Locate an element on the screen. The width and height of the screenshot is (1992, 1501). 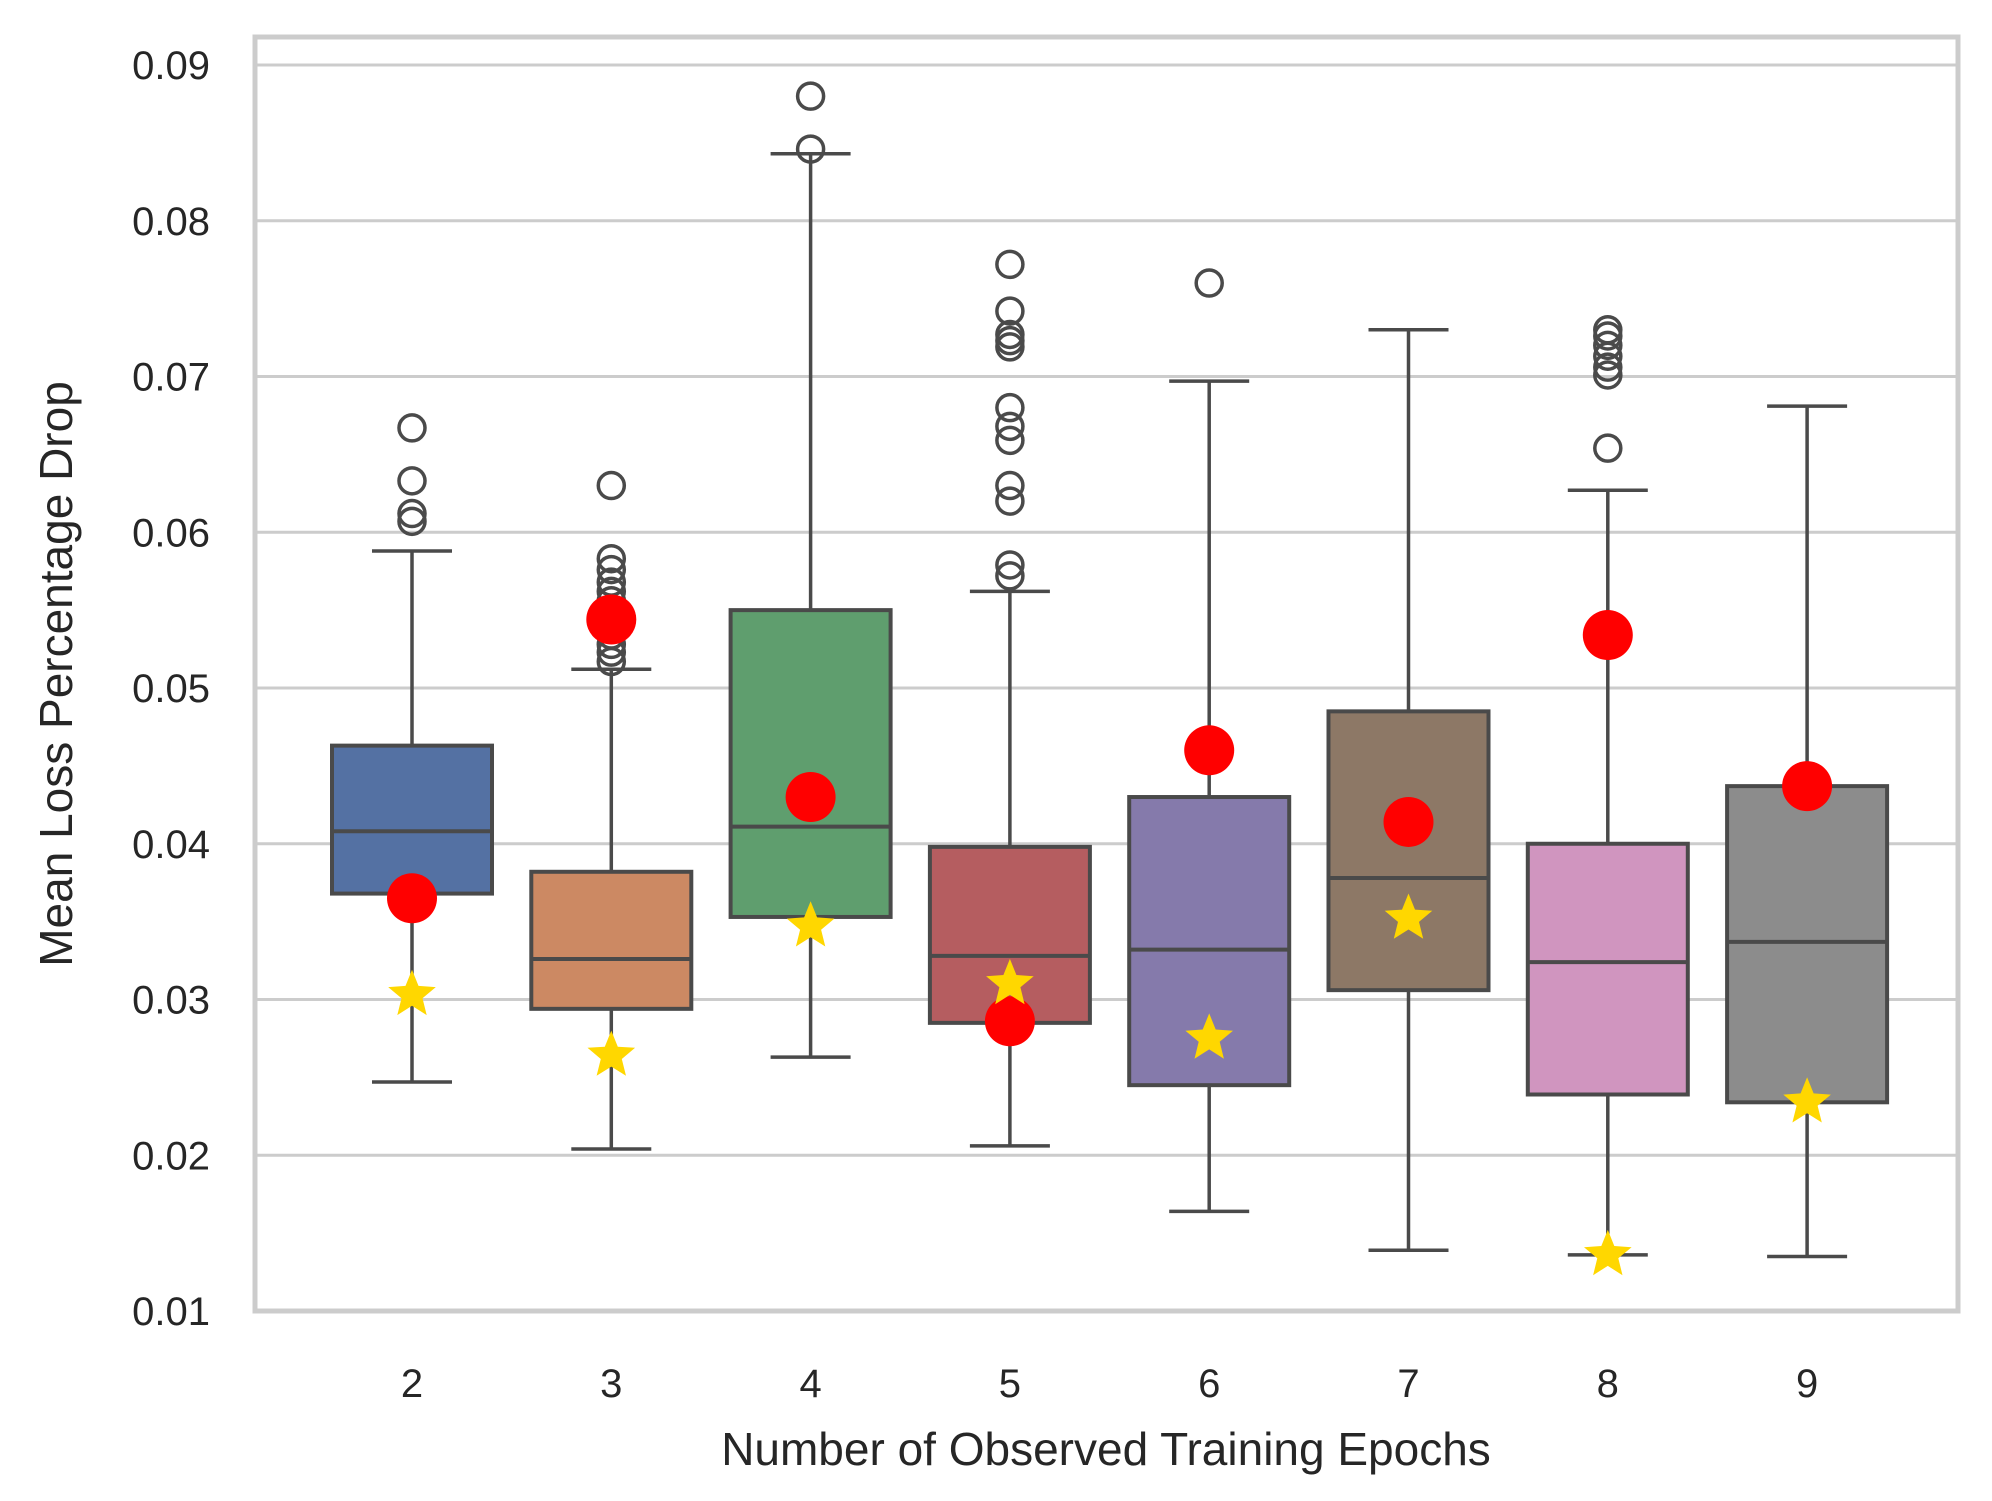
y-tick-label: 0.09 is located at coordinates (171, 66).